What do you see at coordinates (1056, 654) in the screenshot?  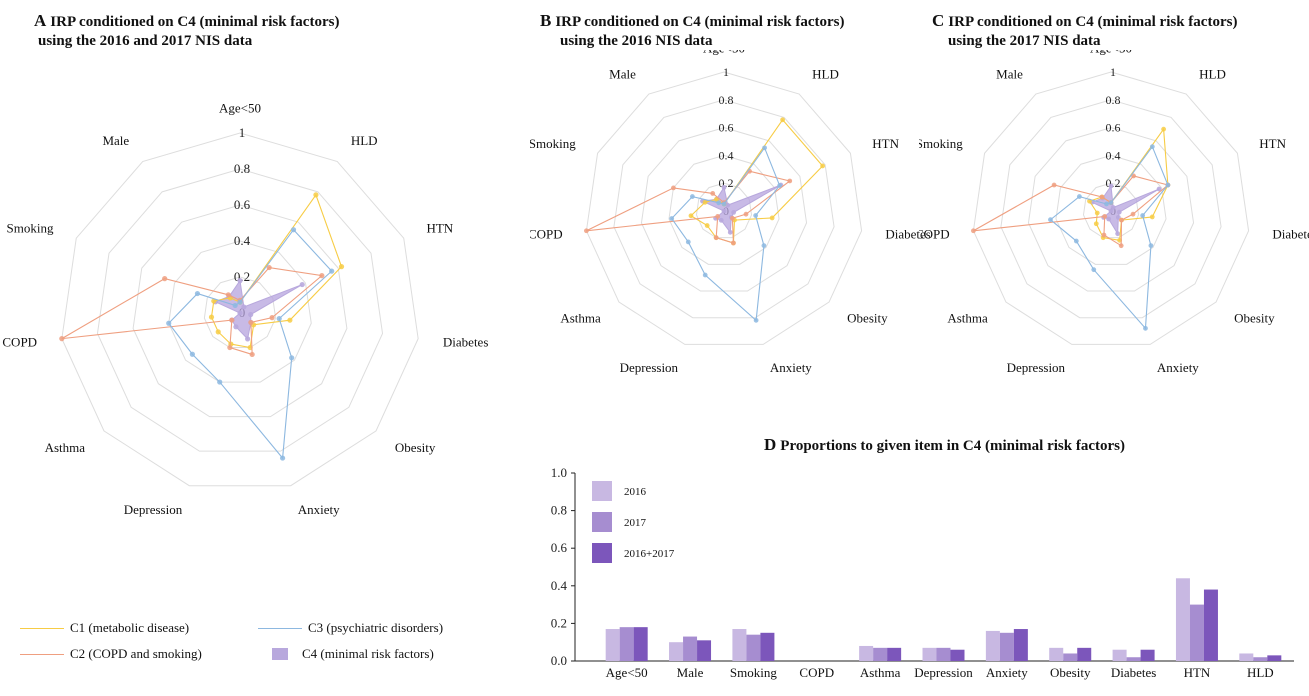 I see `bar-2016-obesity` at bounding box center [1056, 654].